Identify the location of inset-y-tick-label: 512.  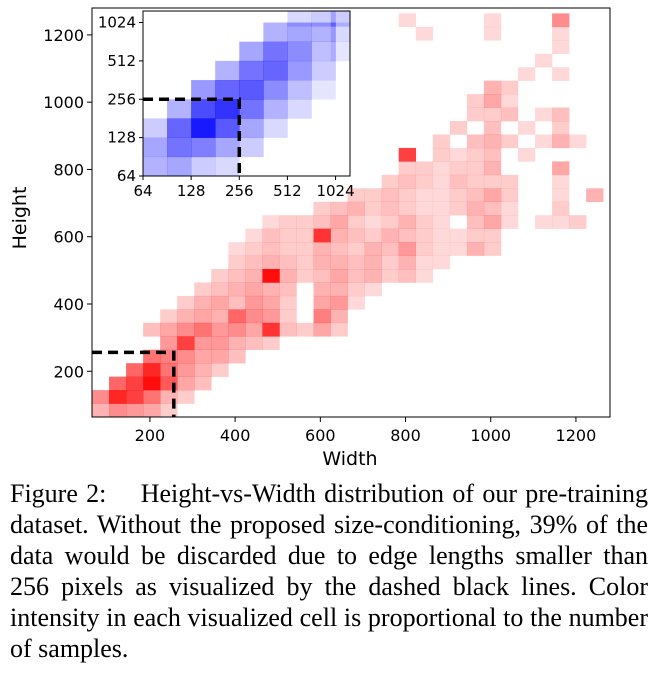
(121, 61).